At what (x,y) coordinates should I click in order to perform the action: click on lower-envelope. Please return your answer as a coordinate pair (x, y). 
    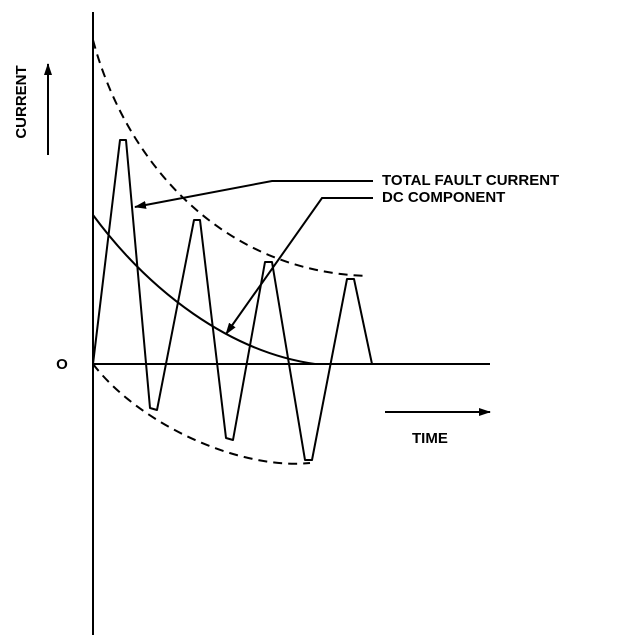
    Looking at the image, I should click on (201, 414).